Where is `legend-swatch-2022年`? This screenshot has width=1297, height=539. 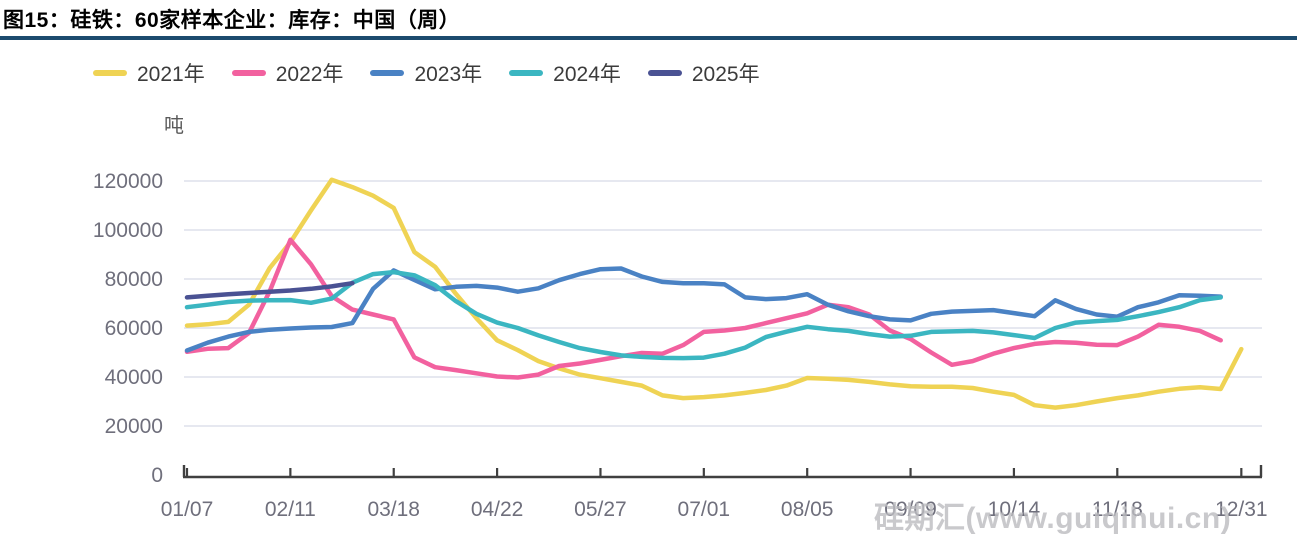 legend-swatch-2022年 is located at coordinates (248, 73).